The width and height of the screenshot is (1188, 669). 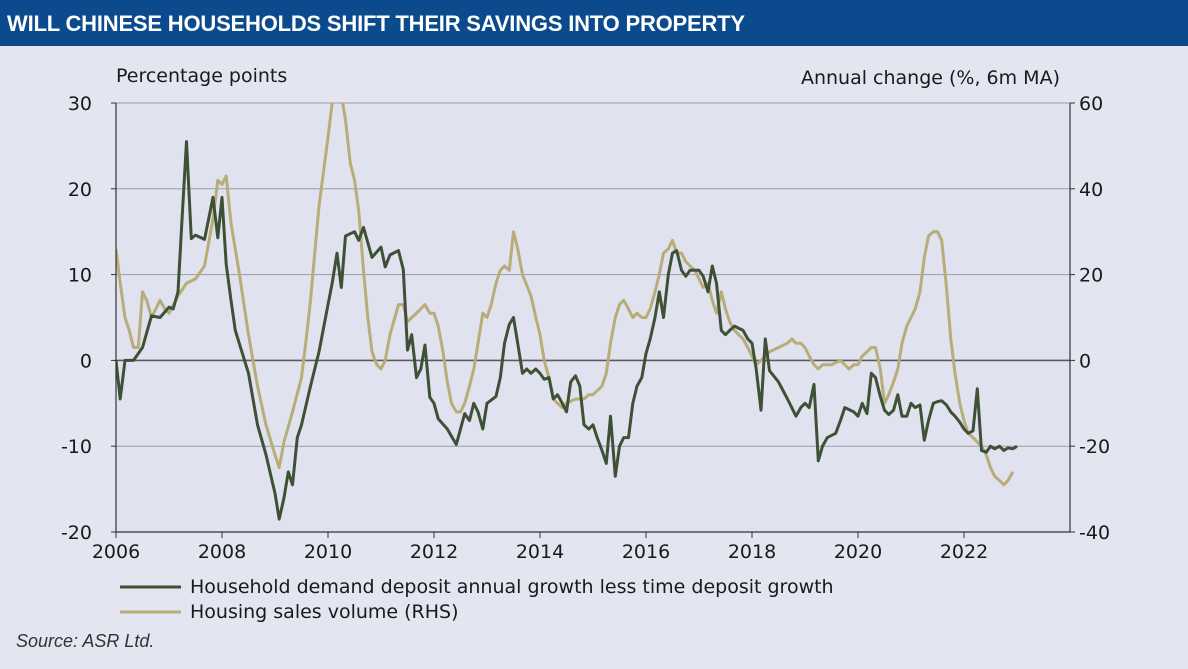 What do you see at coordinates (76, 533) in the screenshot?
I see `left-tick-label: -20` at bounding box center [76, 533].